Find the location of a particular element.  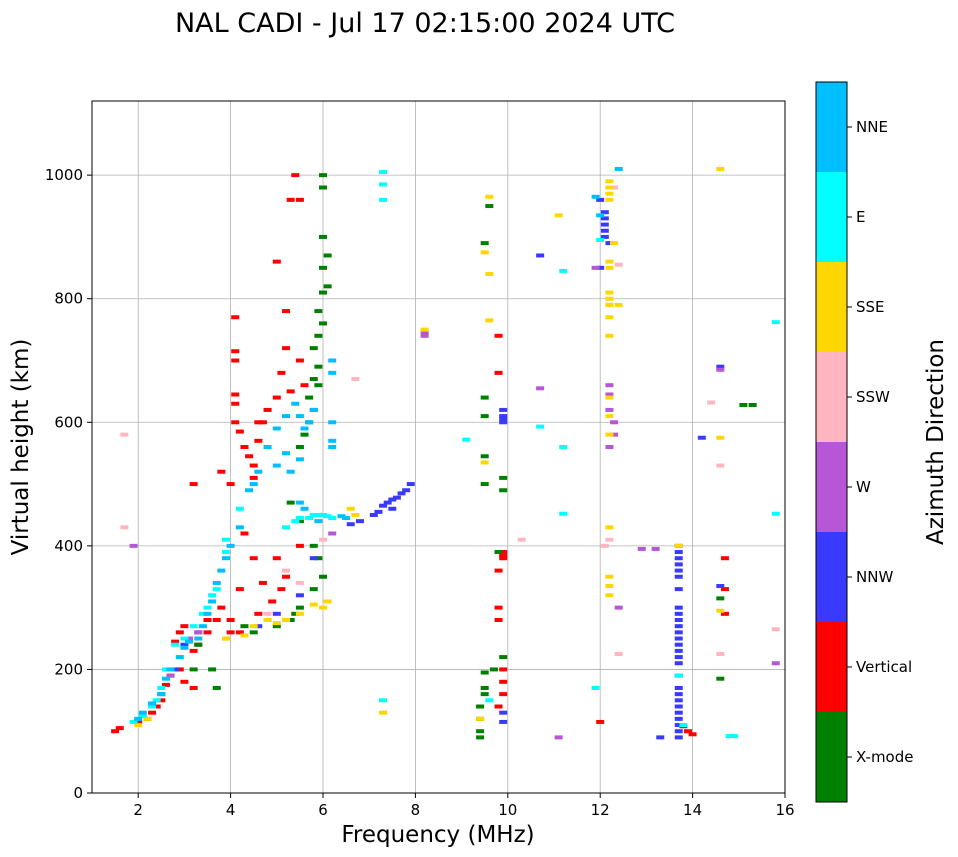

x-tick-label: 12 is located at coordinates (600, 810).